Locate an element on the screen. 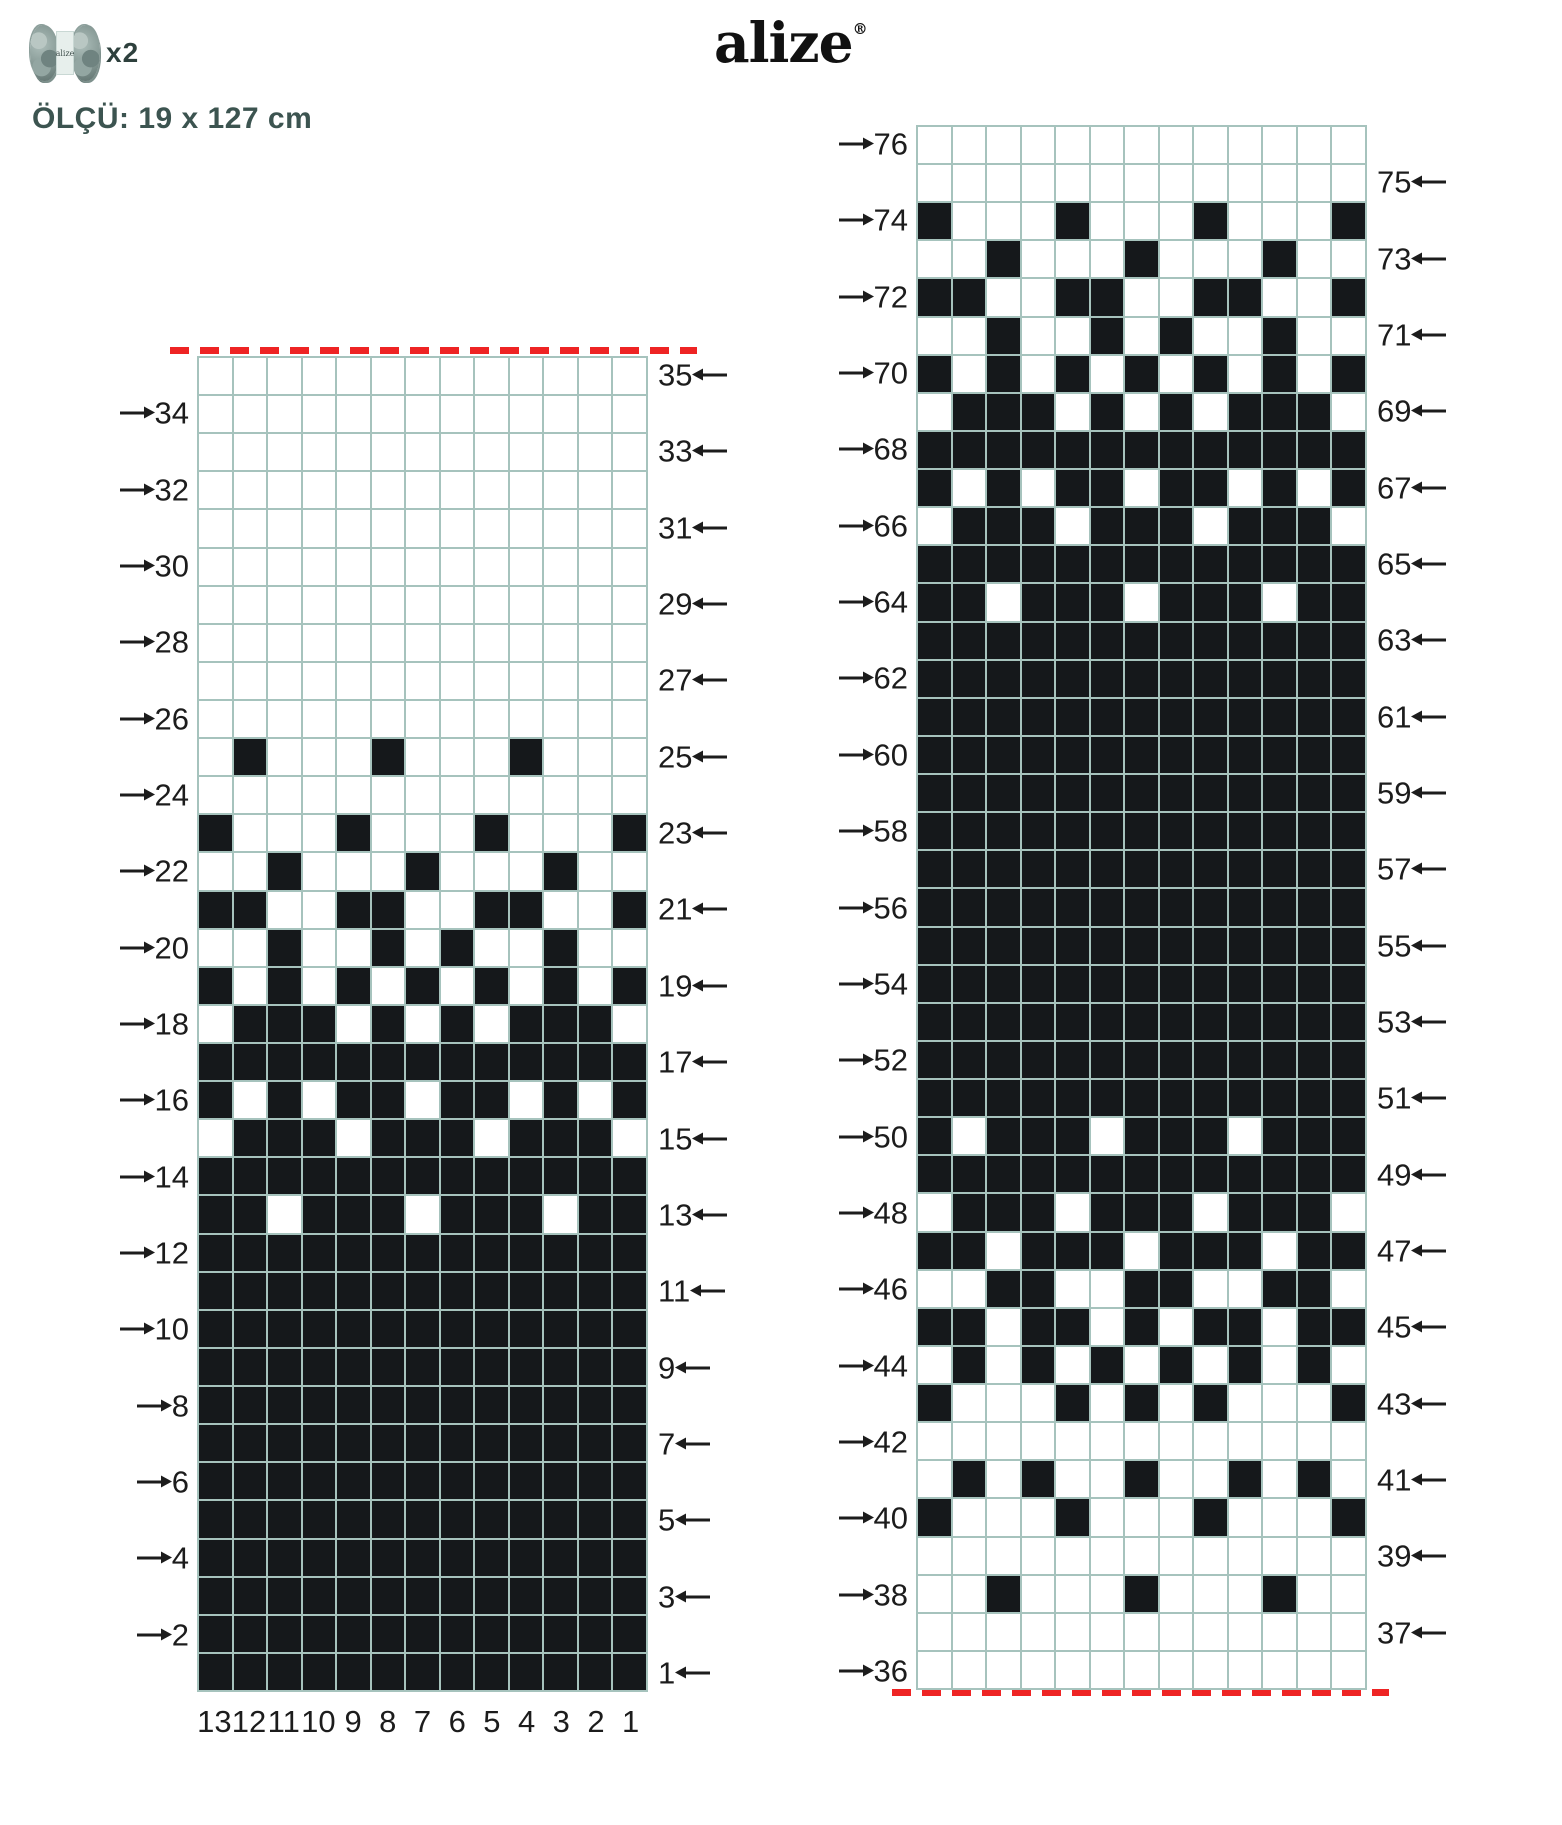 The image size is (1562, 1825). row-label-23: 23 is located at coordinates (693, 833).